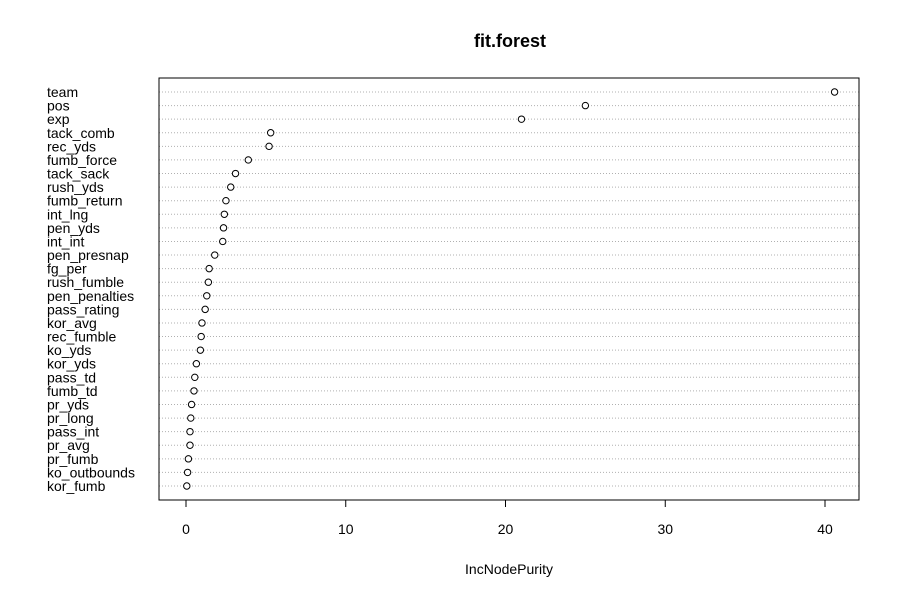 The image size is (900, 598). Describe the element at coordinates (507, 518) in the screenshot. I see `x-axis: 0 10 20 30 40` at that location.